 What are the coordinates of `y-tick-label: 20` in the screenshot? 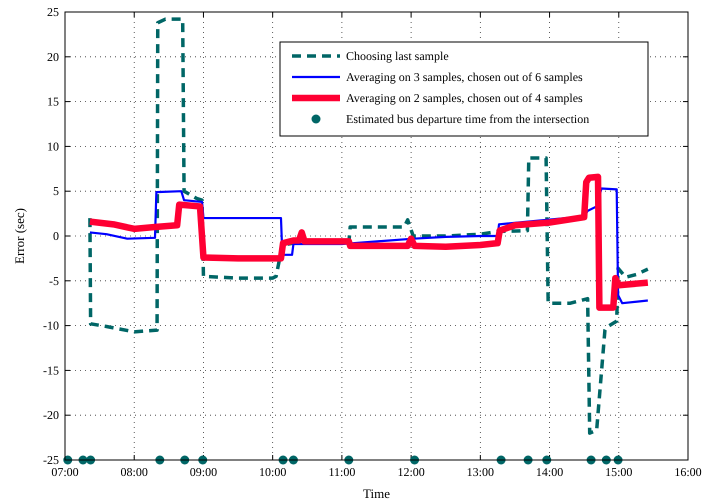 It's located at (53, 57).